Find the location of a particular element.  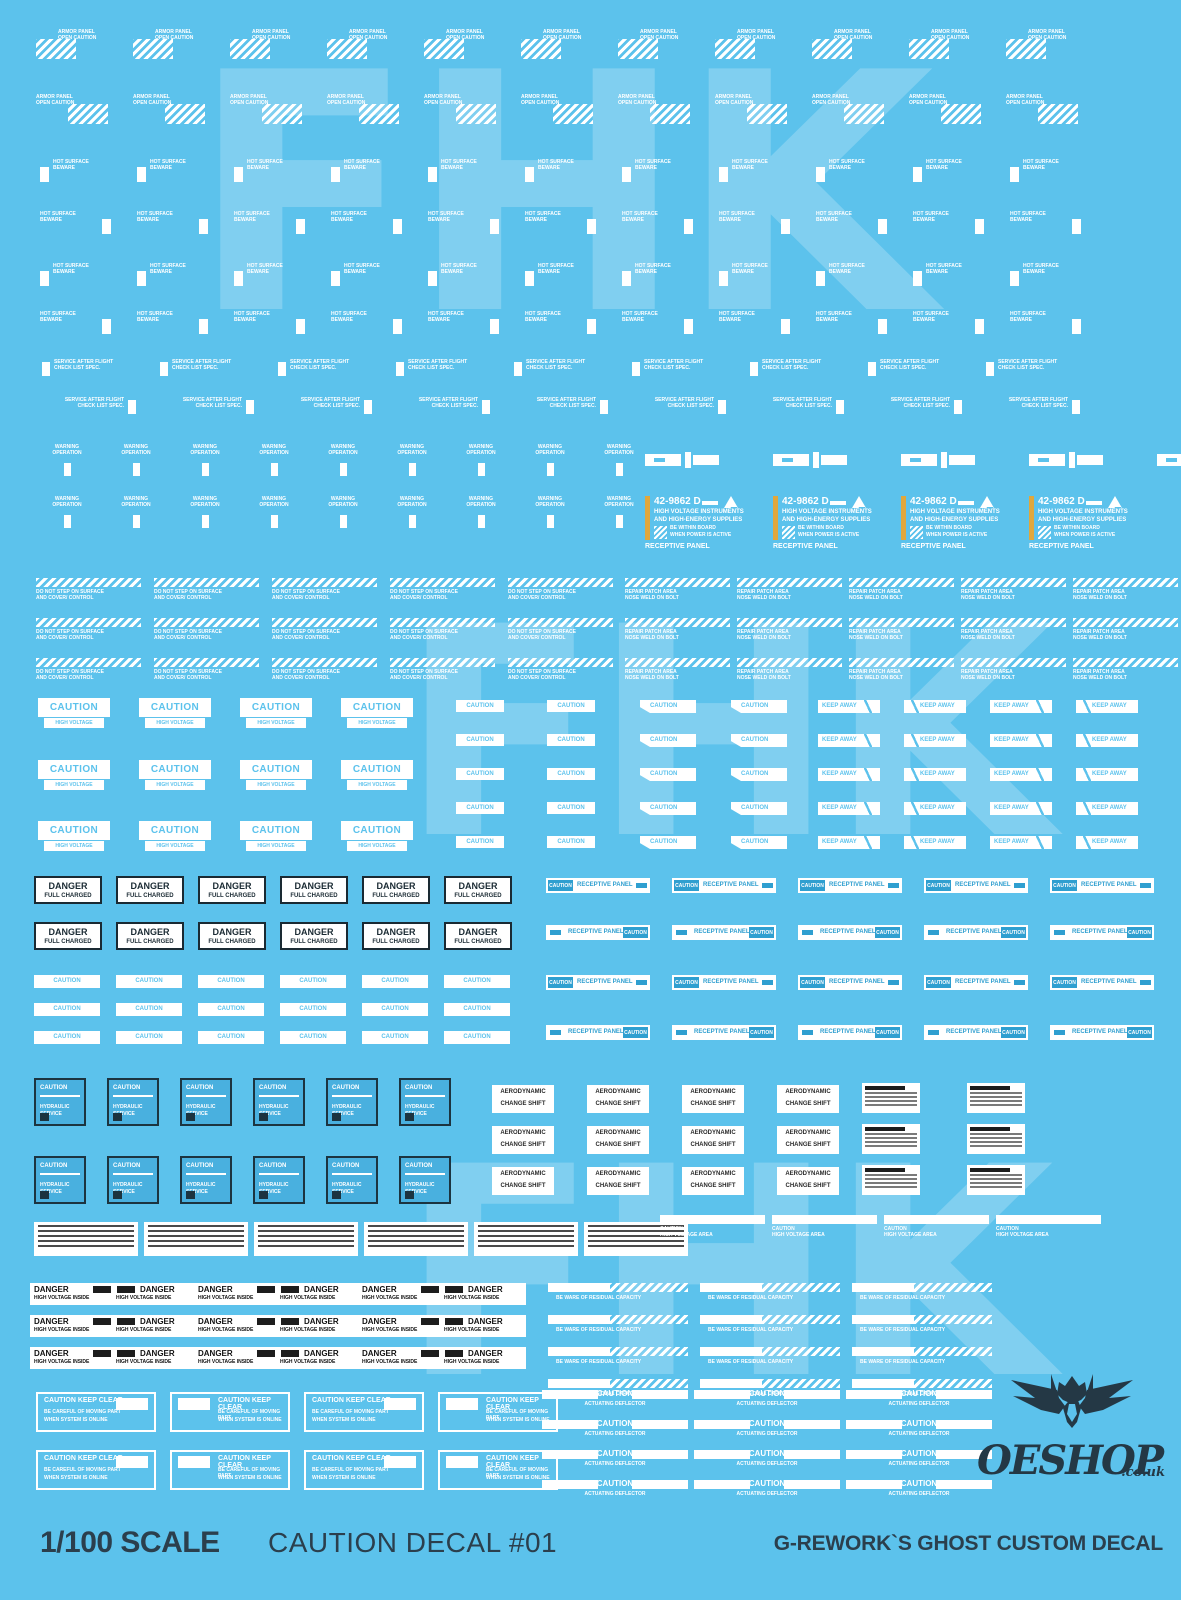

danger-full-charged-decal: DANGER FULL CHARGED is located at coordinates (68, 936).